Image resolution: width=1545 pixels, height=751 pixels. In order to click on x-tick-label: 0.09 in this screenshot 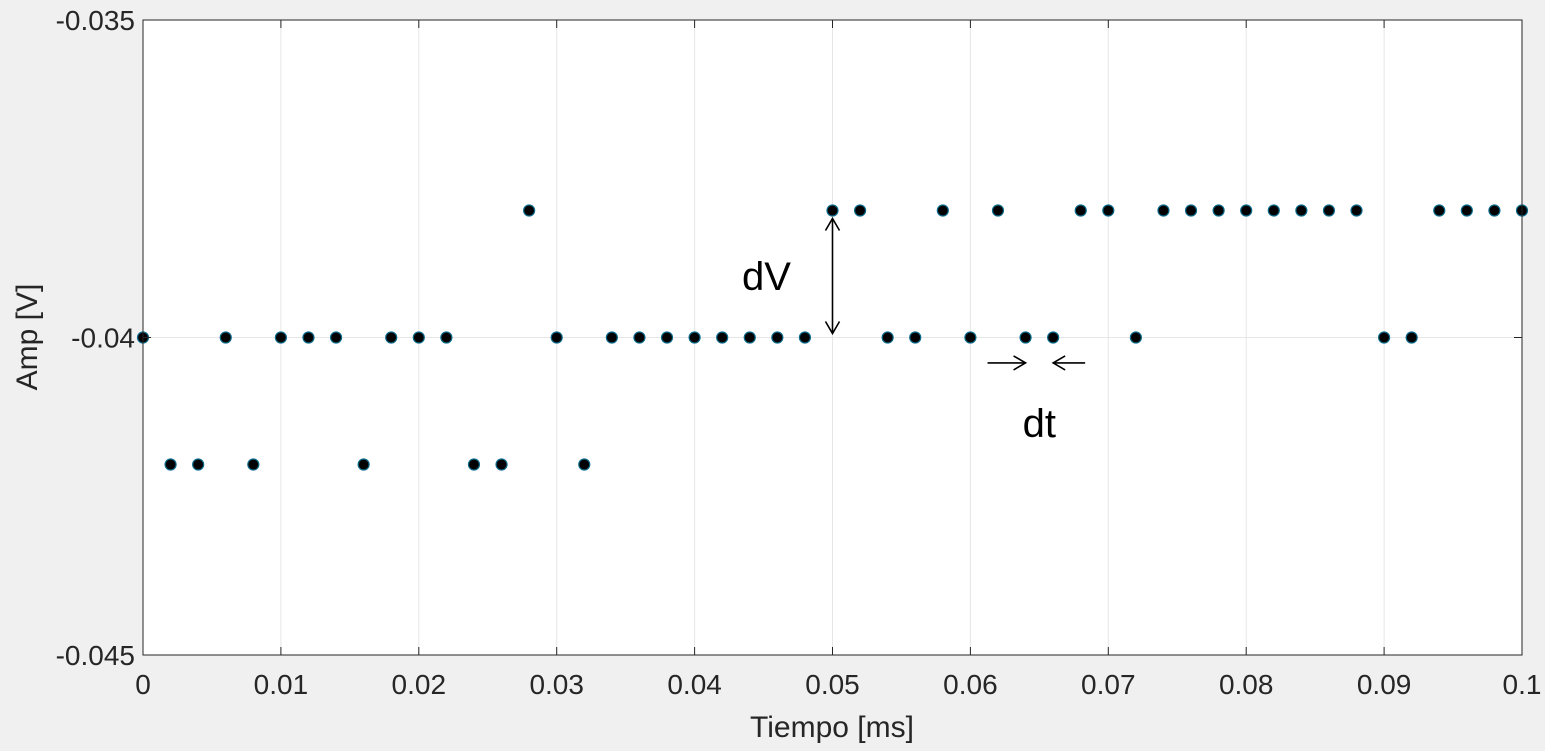, I will do `click(1384, 684)`.